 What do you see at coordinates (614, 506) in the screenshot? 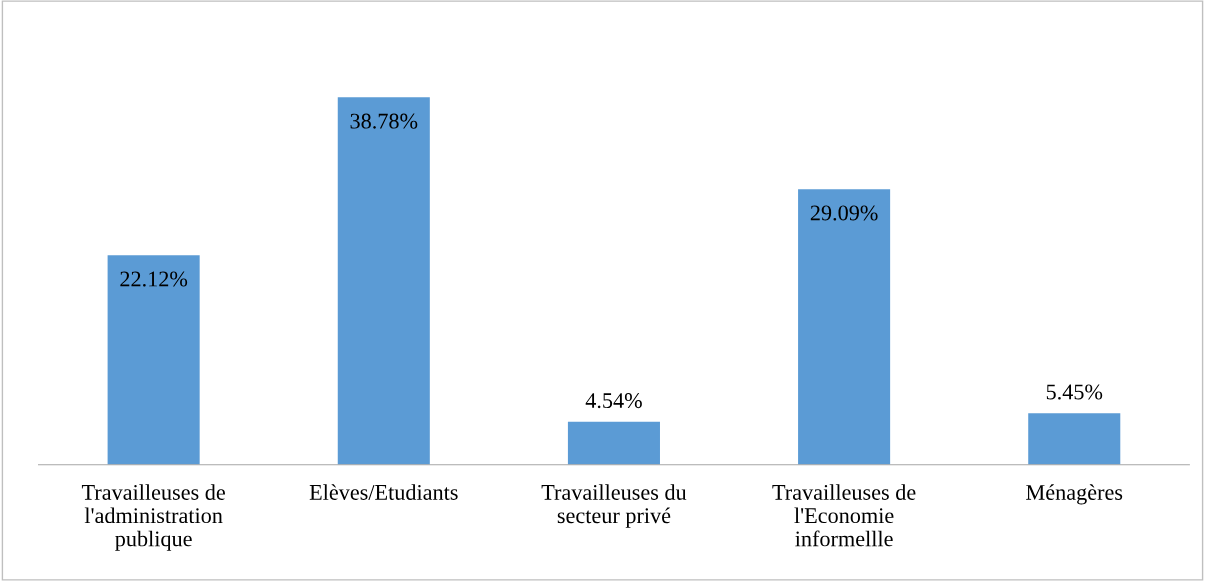
I see `x-tick-label: Travailleuses du secteur privé` at bounding box center [614, 506].